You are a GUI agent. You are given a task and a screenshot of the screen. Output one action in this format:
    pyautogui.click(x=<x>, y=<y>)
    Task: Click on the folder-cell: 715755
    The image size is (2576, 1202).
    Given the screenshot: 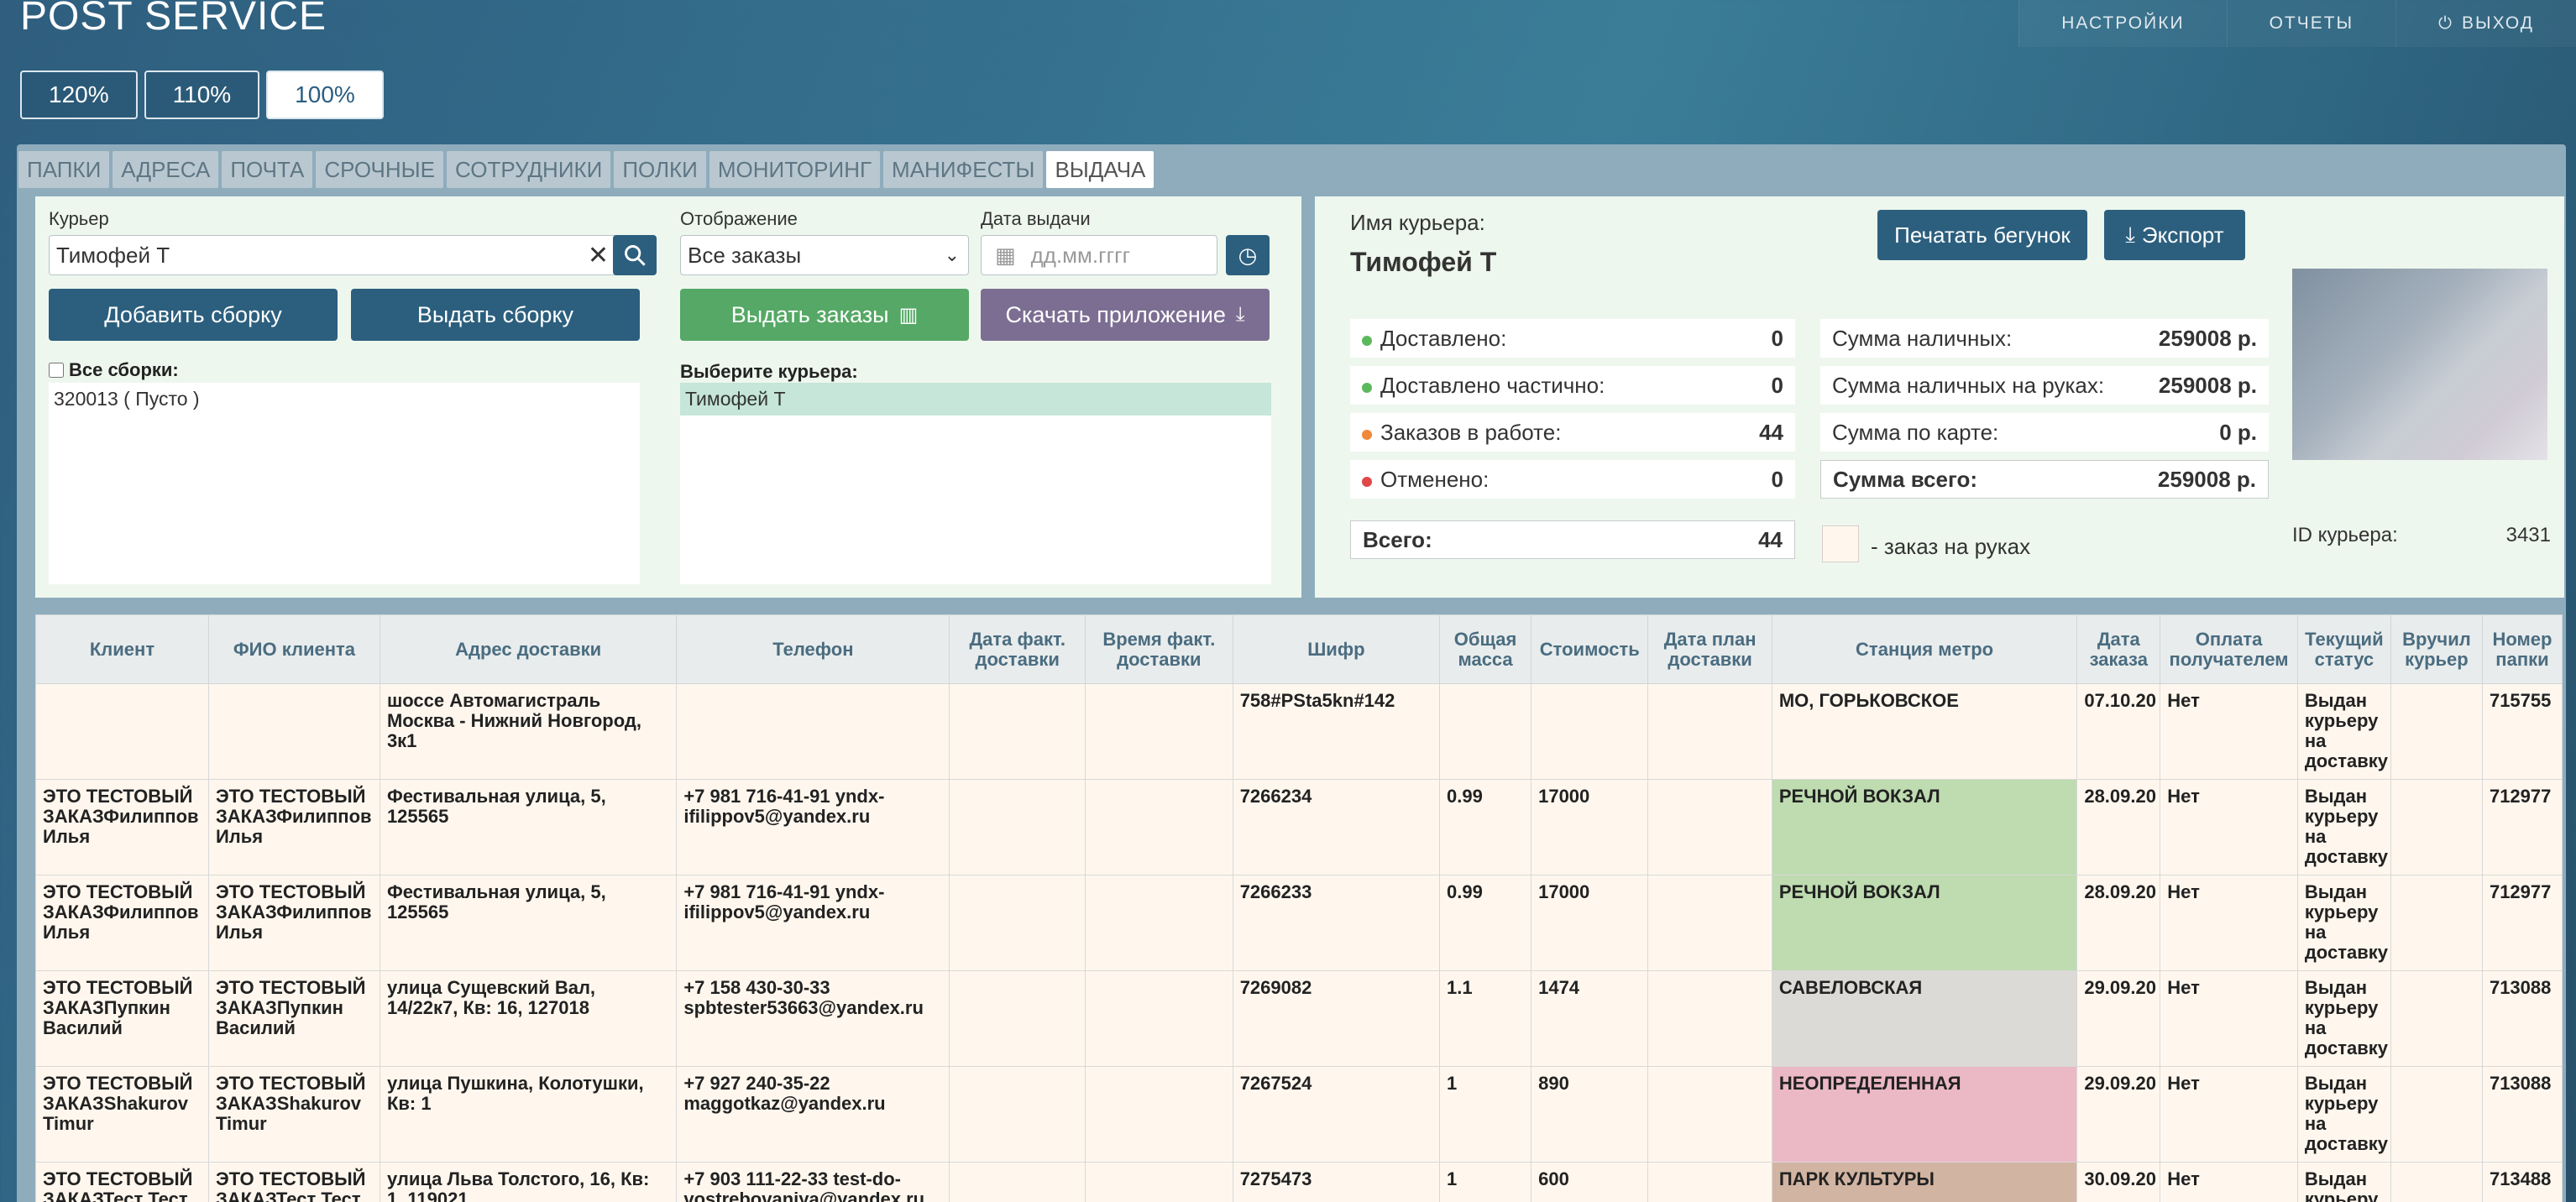 What is the action you would take?
    pyautogui.click(x=2522, y=731)
    